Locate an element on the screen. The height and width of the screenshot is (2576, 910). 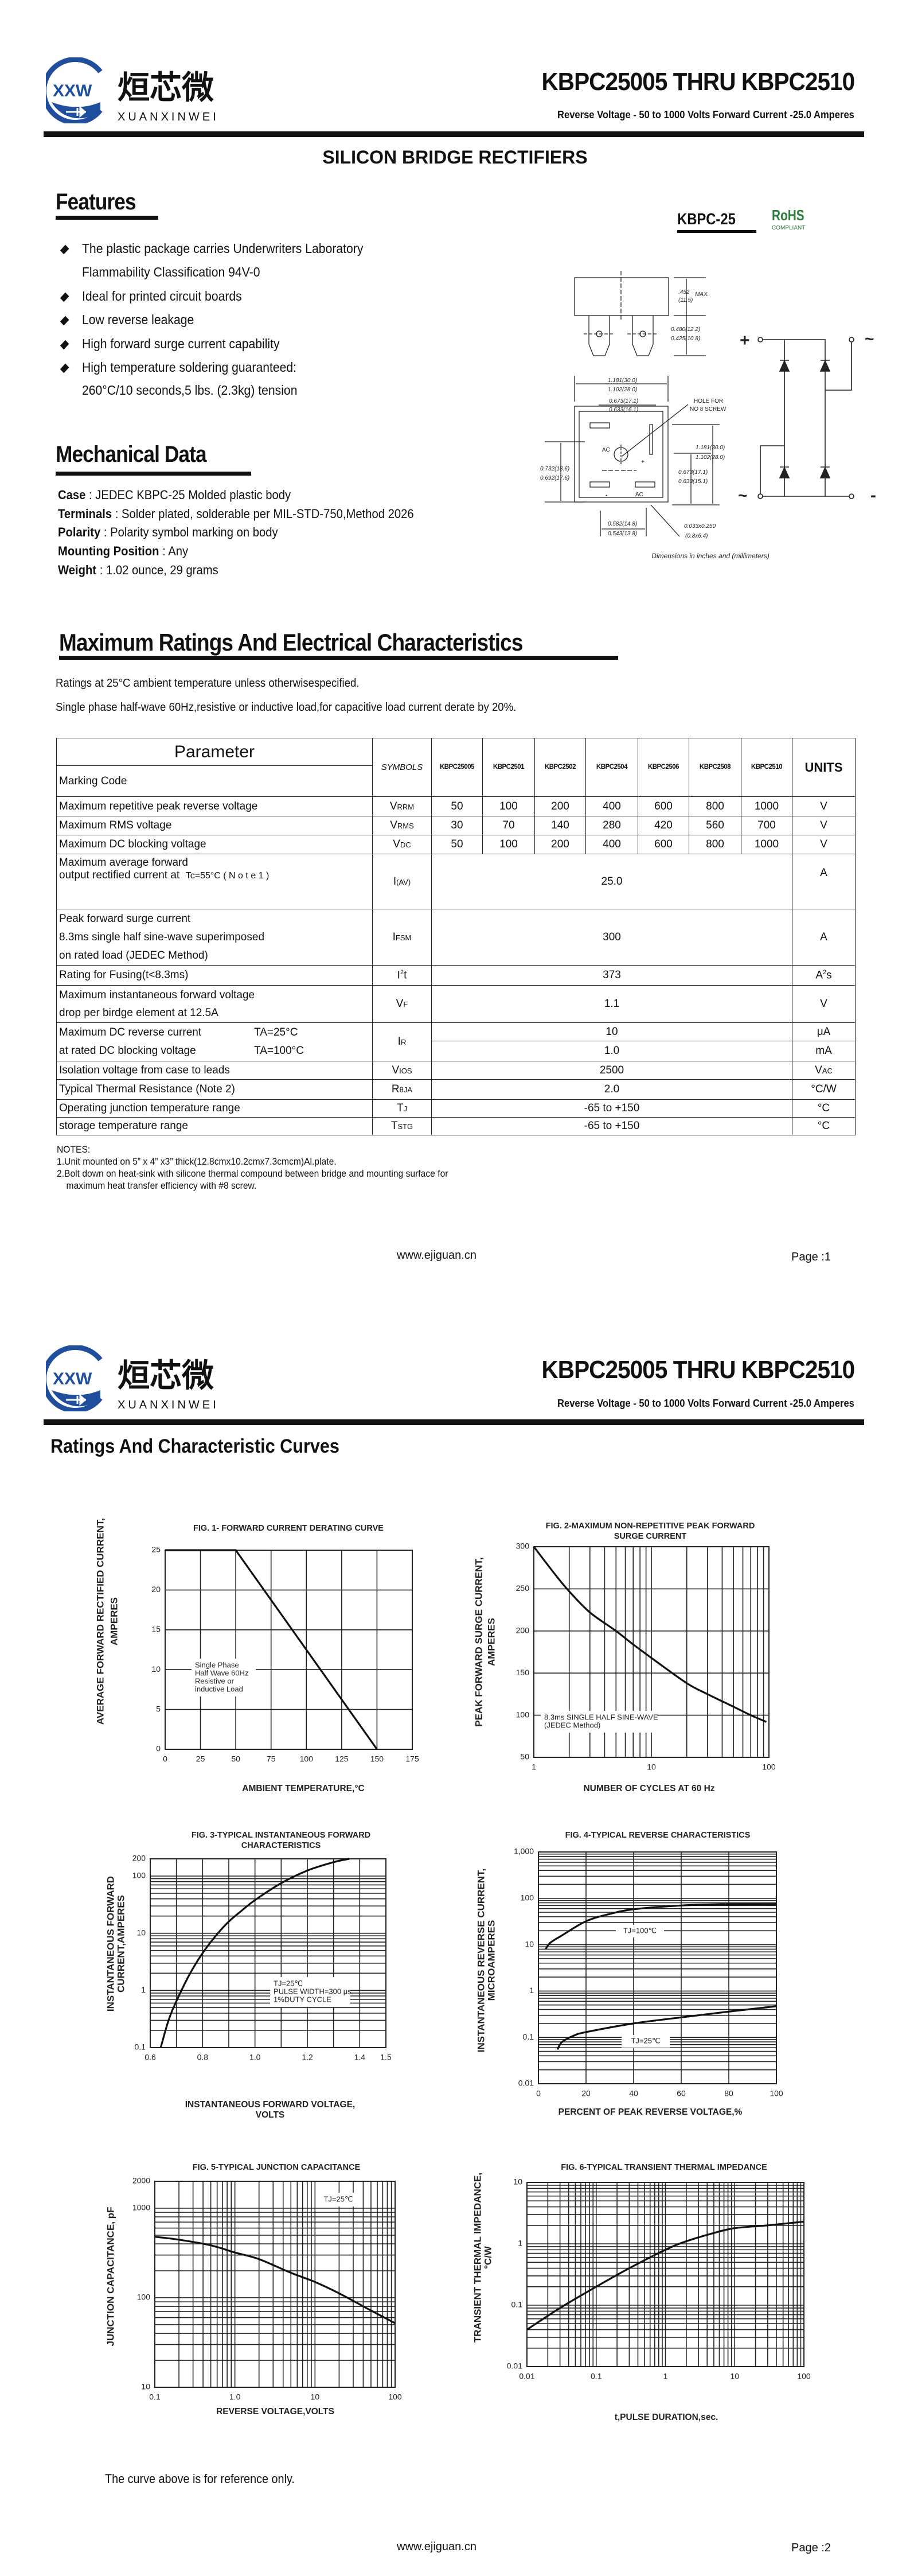
svg-text: 0.732(18.6) is located at coordinates (554, 469).